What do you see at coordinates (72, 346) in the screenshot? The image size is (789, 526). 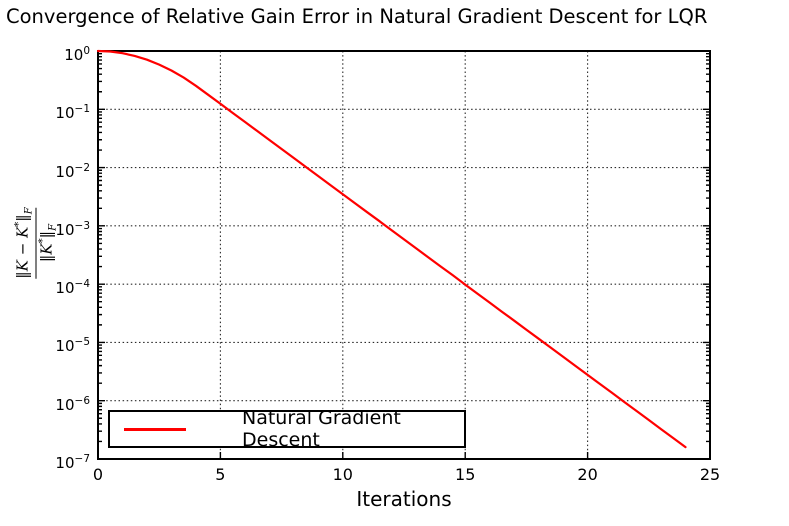 I see `y-tick-label: 10⁻⁵` at bounding box center [72, 346].